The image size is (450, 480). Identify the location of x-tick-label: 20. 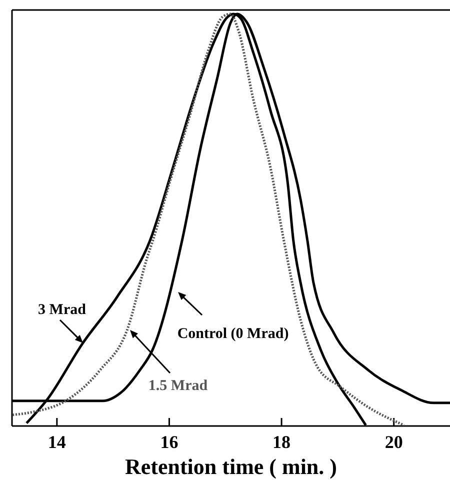
(393, 442).